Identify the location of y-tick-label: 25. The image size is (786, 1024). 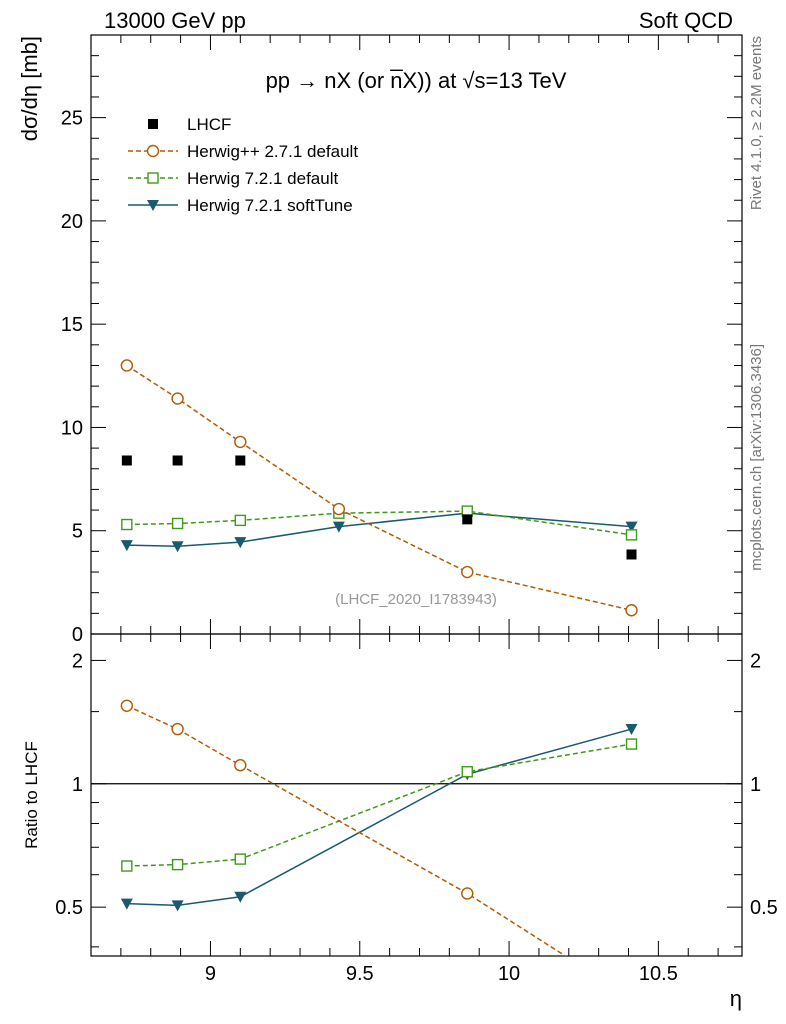
(72, 119).